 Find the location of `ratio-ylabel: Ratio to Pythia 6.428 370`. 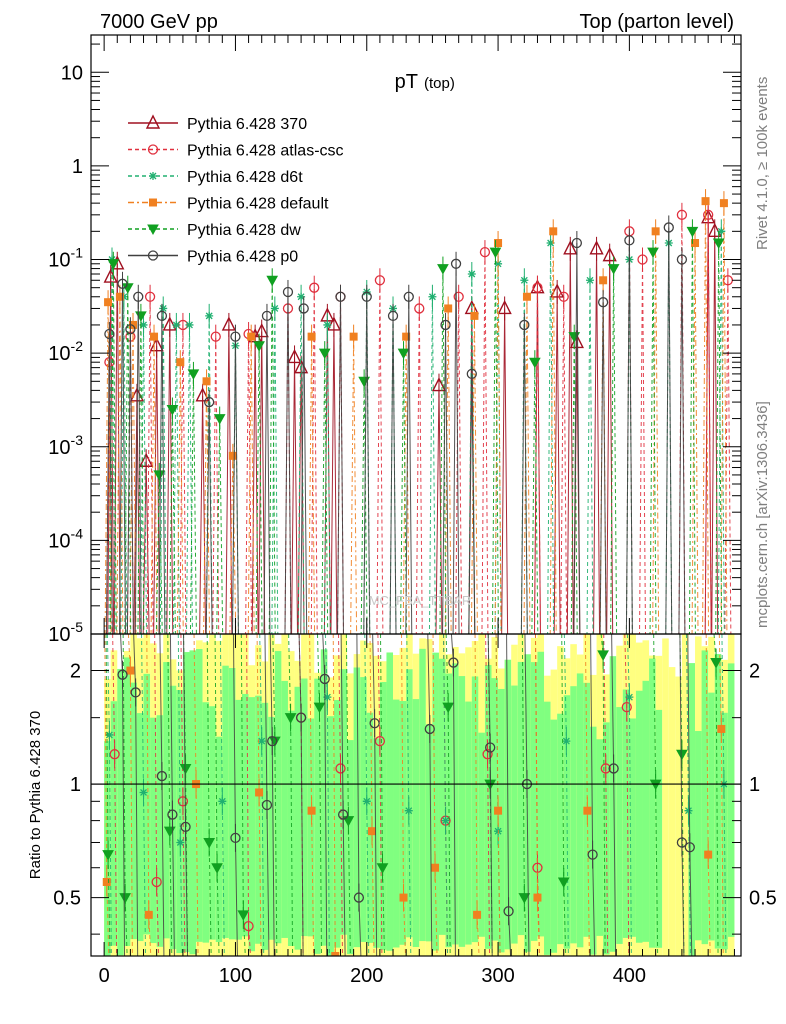

ratio-ylabel: Ratio to Pythia 6.428 370 is located at coordinates (35, 795).